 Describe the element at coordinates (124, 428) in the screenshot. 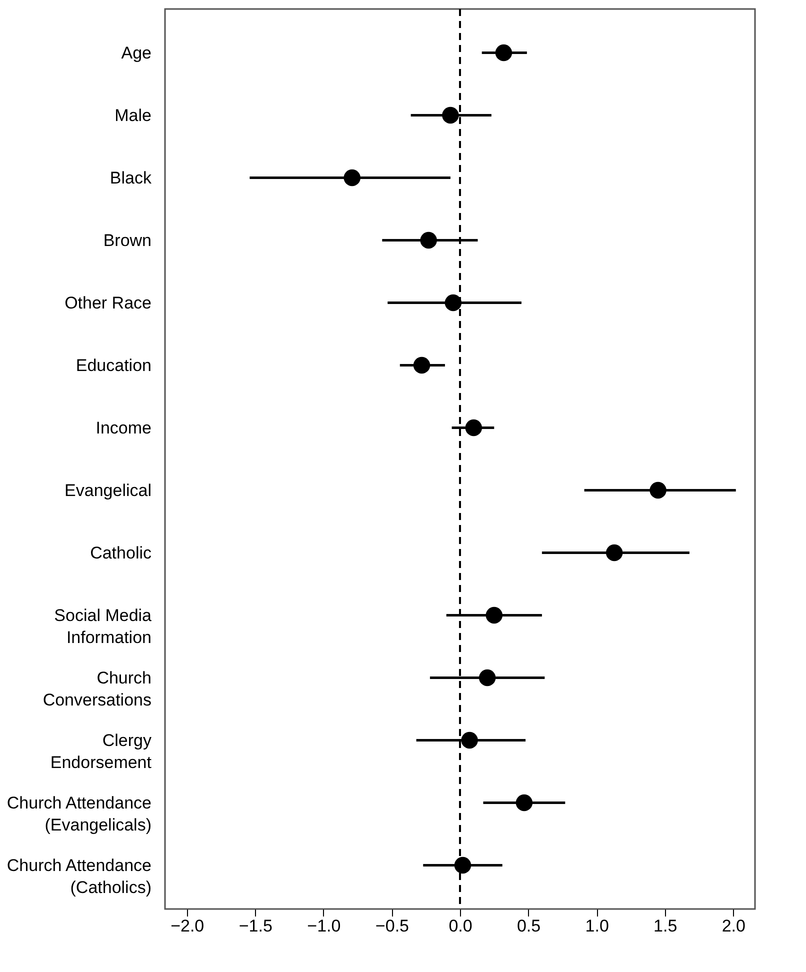

I see `y-tick-label: Income` at that location.